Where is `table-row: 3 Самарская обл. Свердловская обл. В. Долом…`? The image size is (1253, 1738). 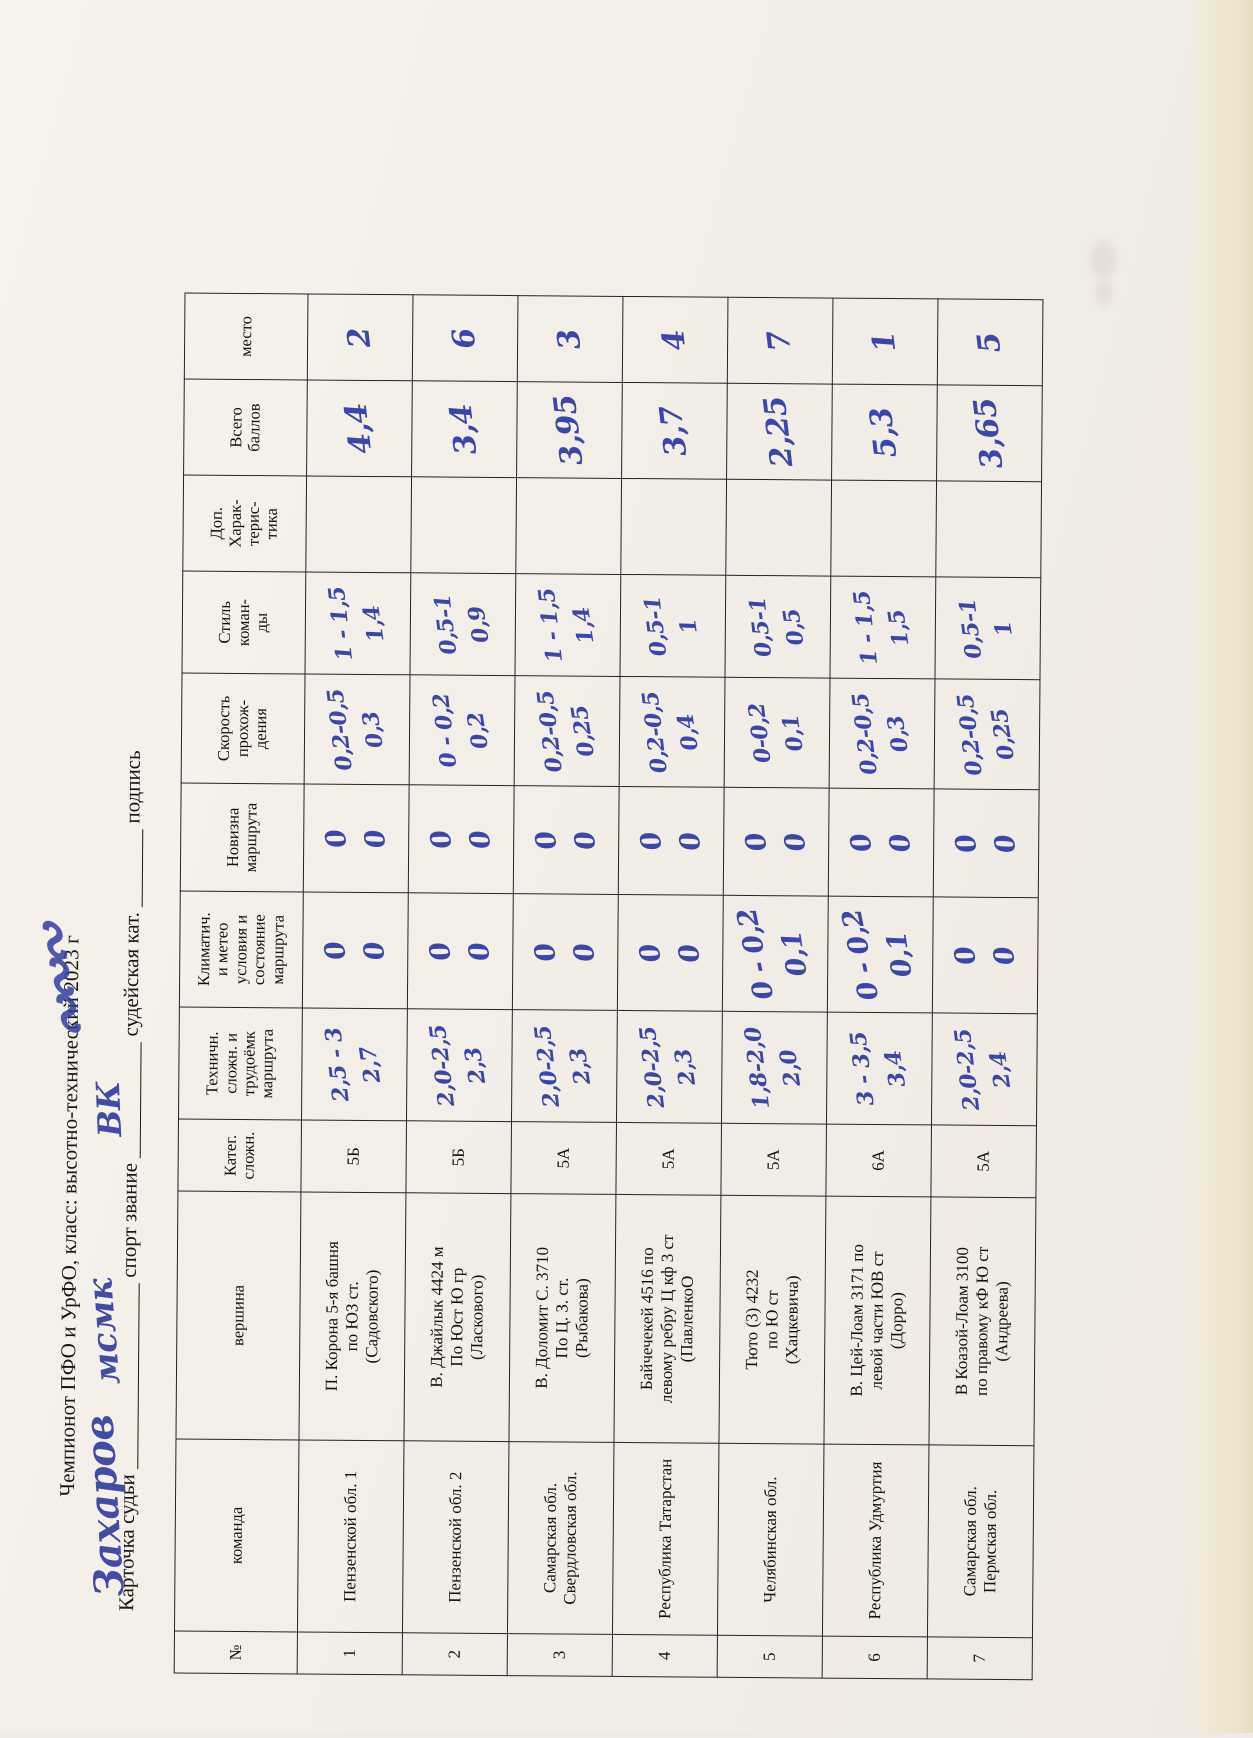
table-row: 3 Самарская обл. Свердловская обл. В. Долом… is located at coordinates (565, 986).